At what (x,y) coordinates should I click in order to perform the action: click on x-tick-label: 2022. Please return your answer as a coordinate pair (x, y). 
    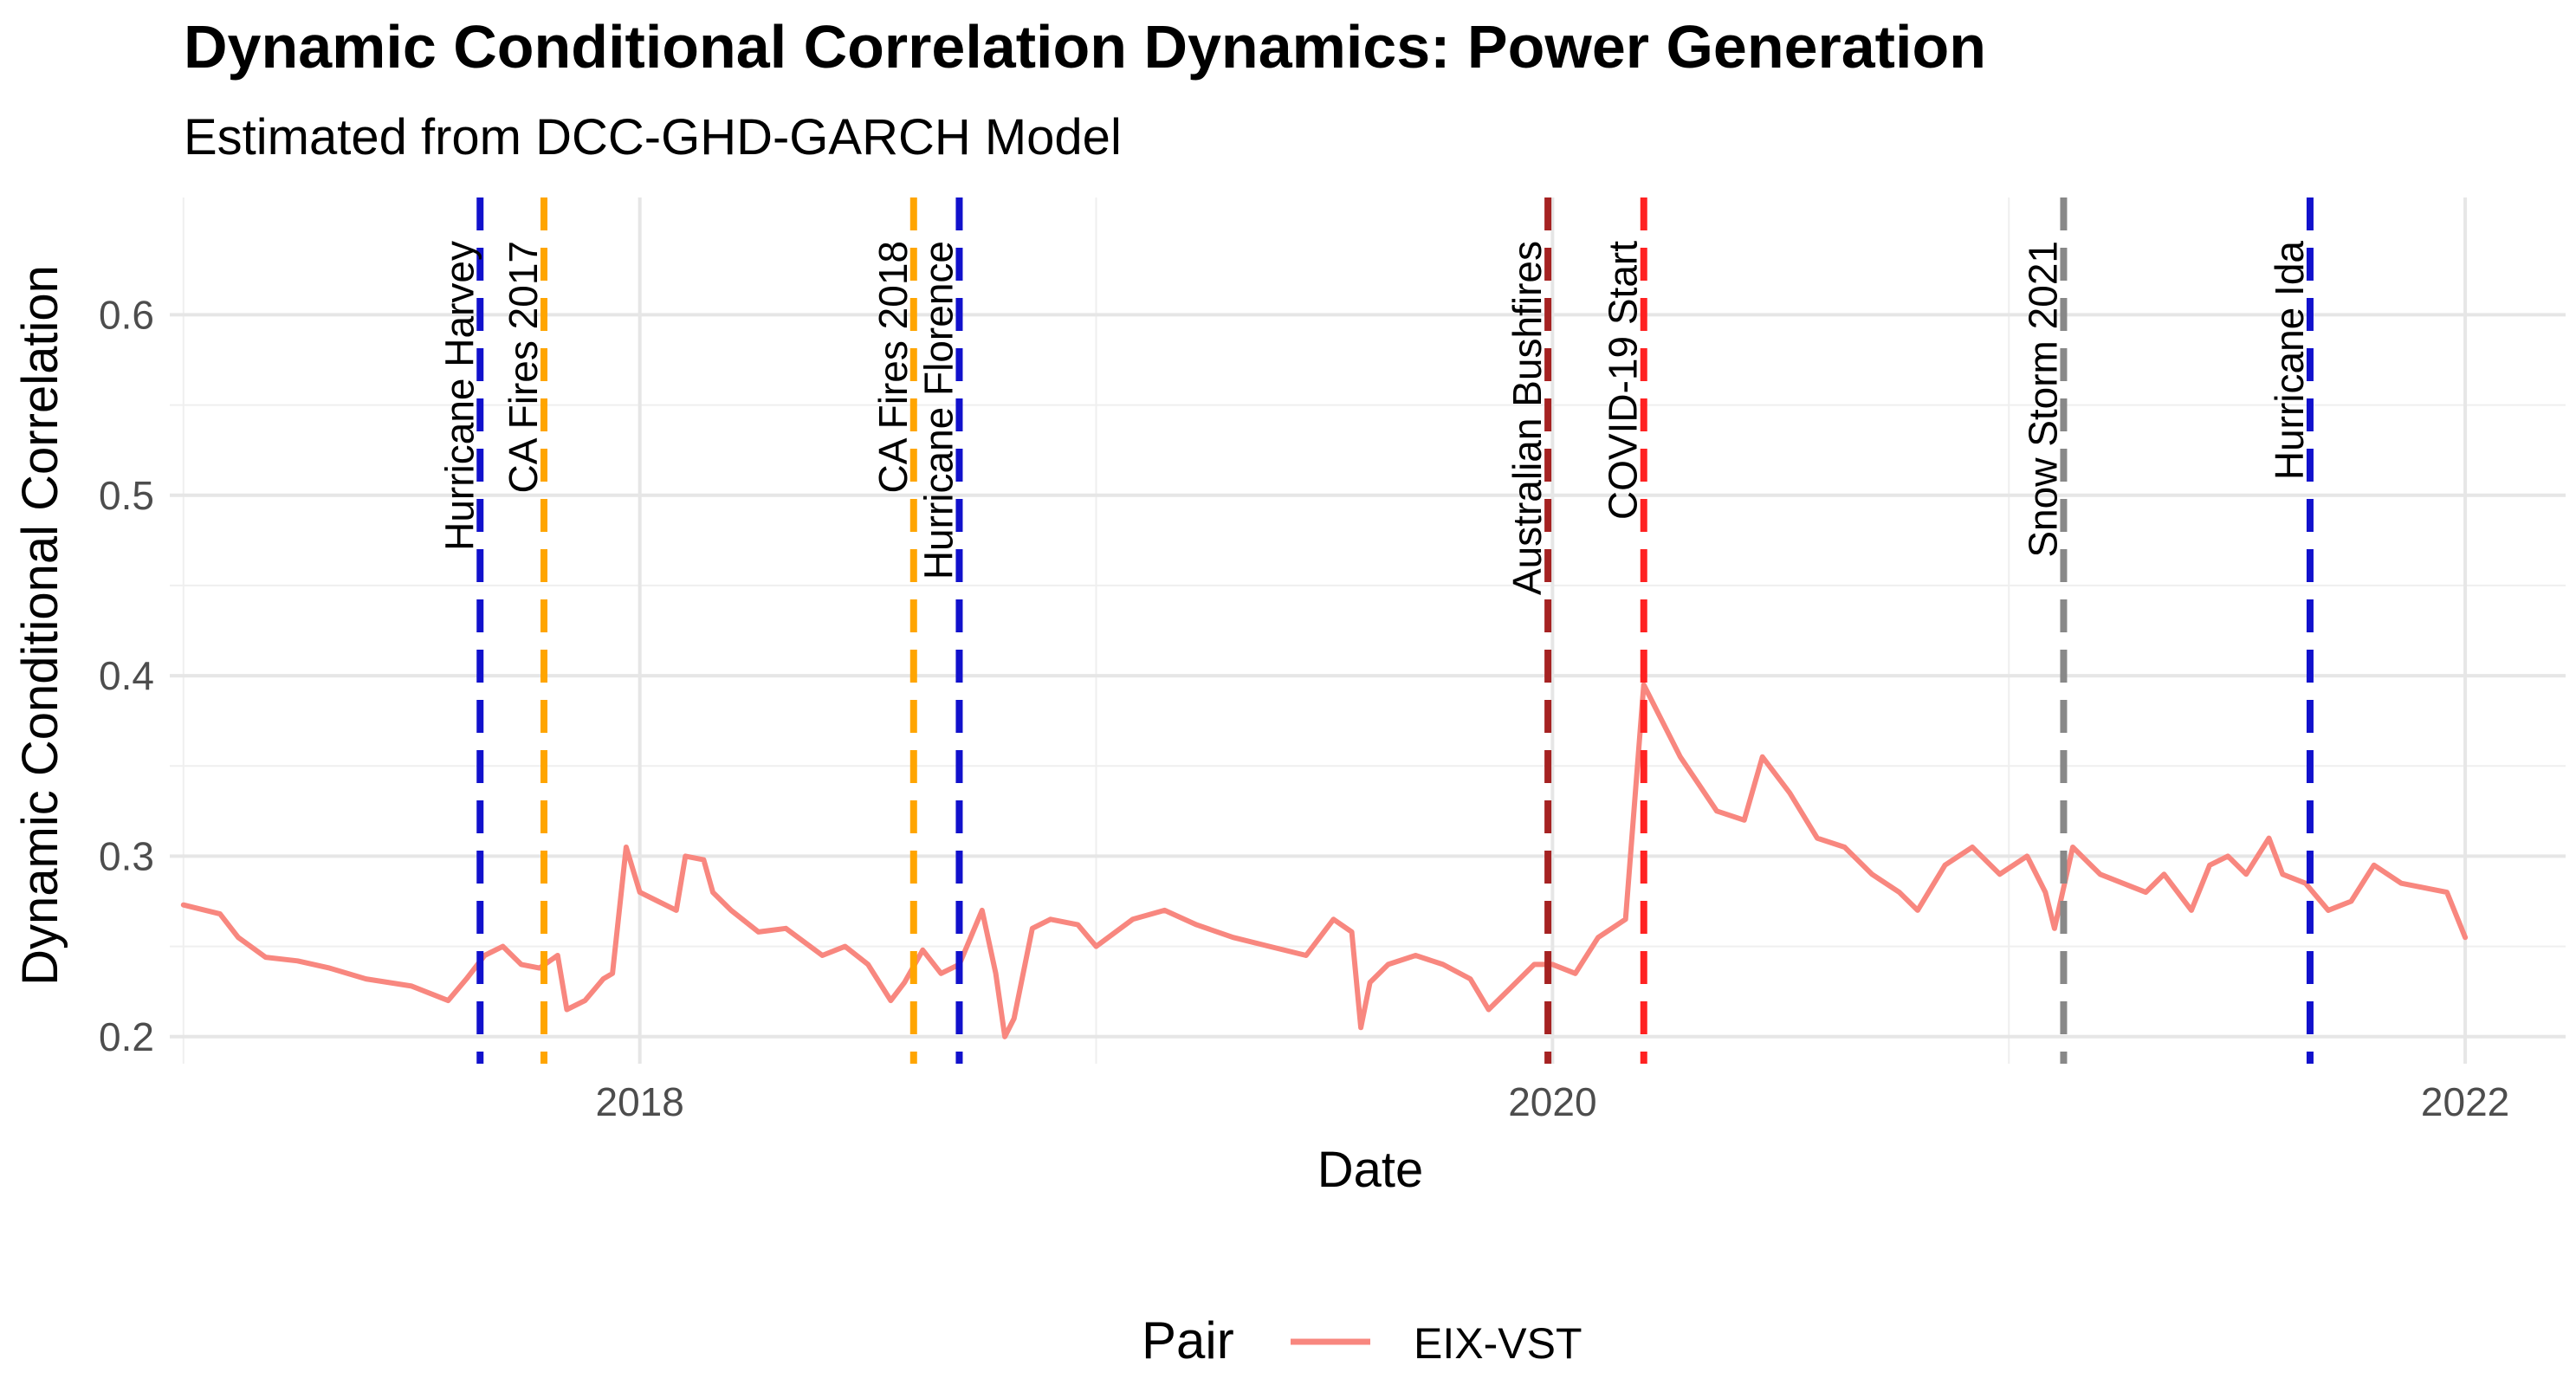
    Looking at the image, I should click on (2465, 1102).